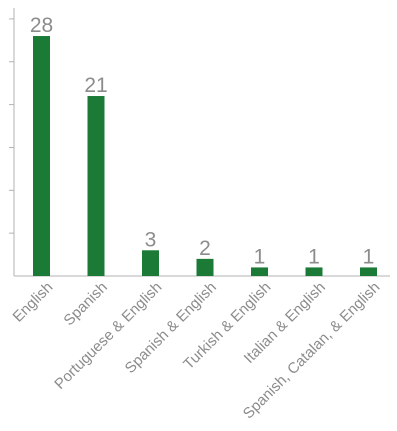 This screenshot has width=397, height=431. What do you see at coordinates (171, 328) in the screenshot?
I see `x-tick-label: Spanish & English` at bounding box center [171, 328].